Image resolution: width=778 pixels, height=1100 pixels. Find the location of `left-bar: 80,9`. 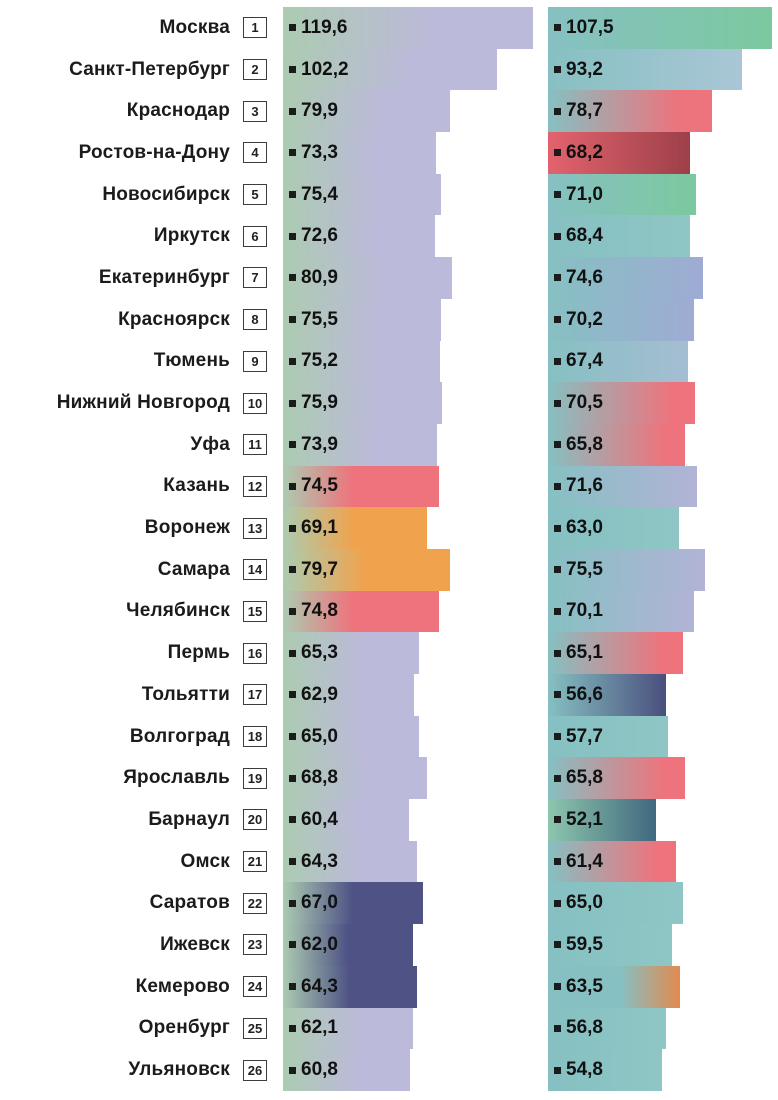

left-bar: 80,9 is located at coordinates (368, 278).